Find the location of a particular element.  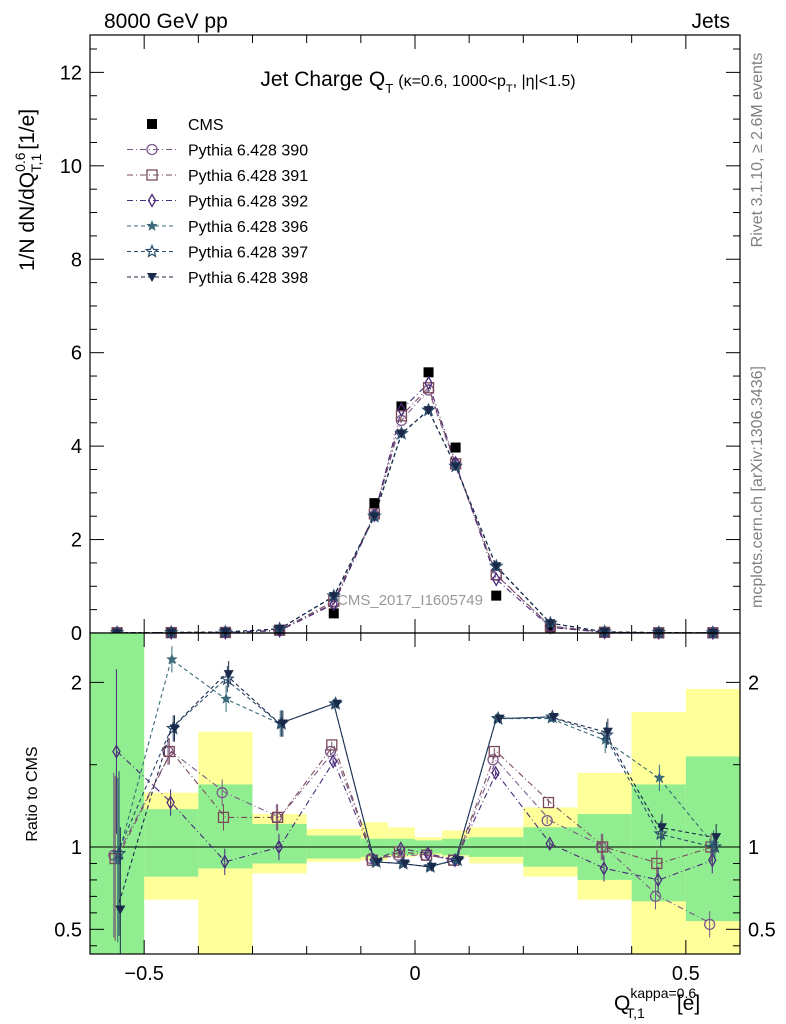

legend-label: Pythia 6.428 390 is located at coordinates (248, 151).